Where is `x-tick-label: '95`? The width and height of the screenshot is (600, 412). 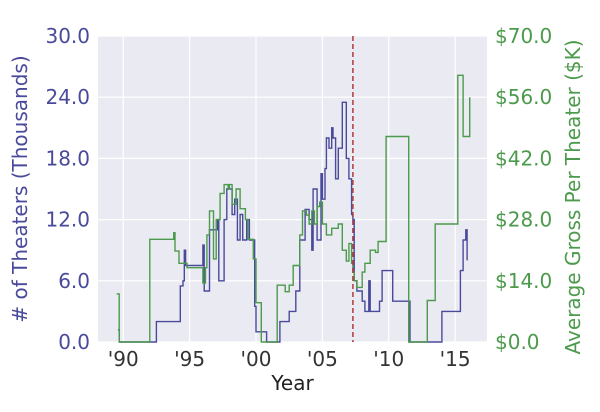
x-tick-label: '95 is located at coordinates (189, 359).